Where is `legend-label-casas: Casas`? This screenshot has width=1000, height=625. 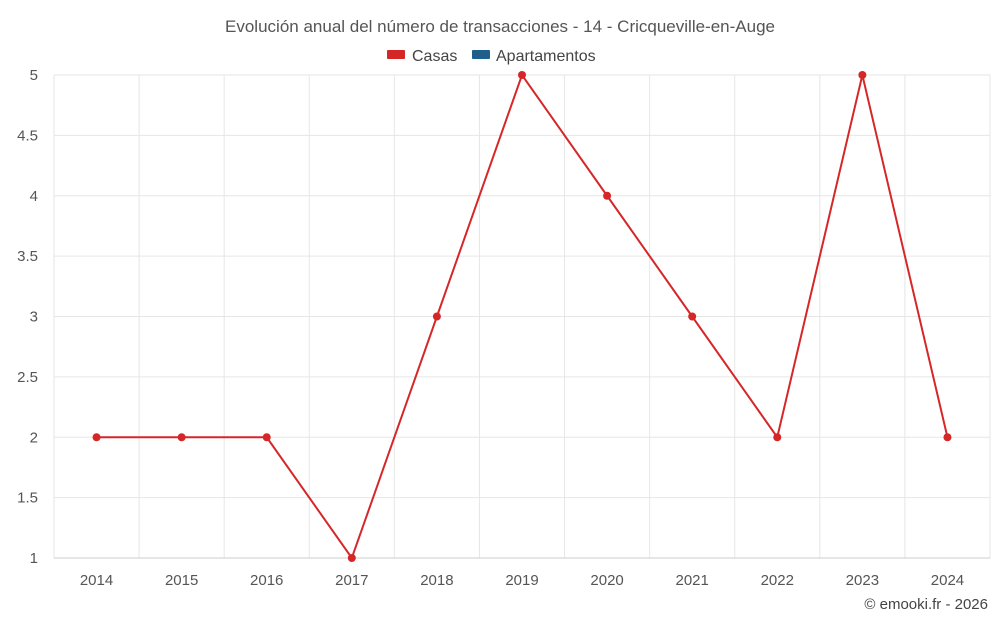 legend-label-casas: Casas is located at coordinates (434, 56).